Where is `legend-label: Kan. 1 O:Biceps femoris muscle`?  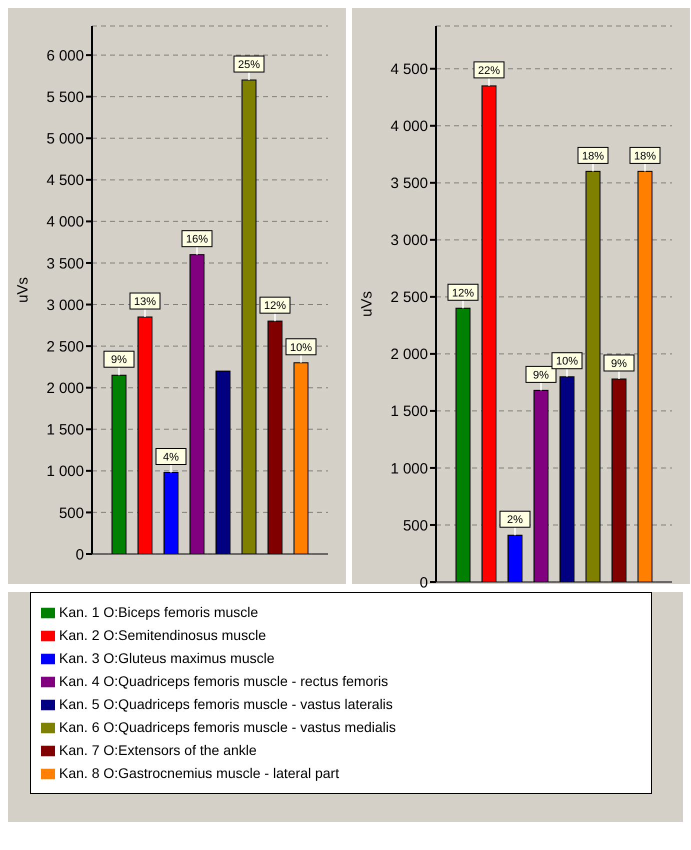 legend-label: Kan. 1 O:Biceps femoris muscle is located at coordinates (159, 612).